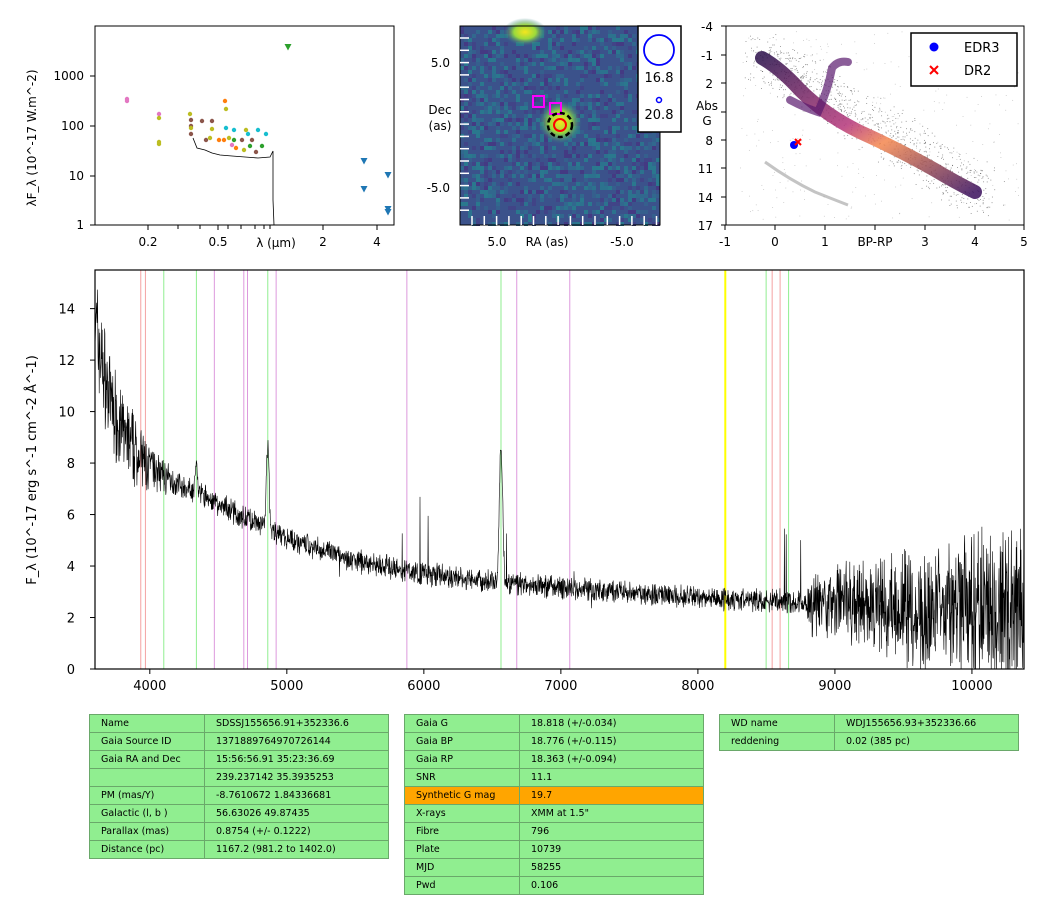  Describe the element at coordinates (72, 126) in the screenshot. I see `sed-y-tick-label: 100` at that location.